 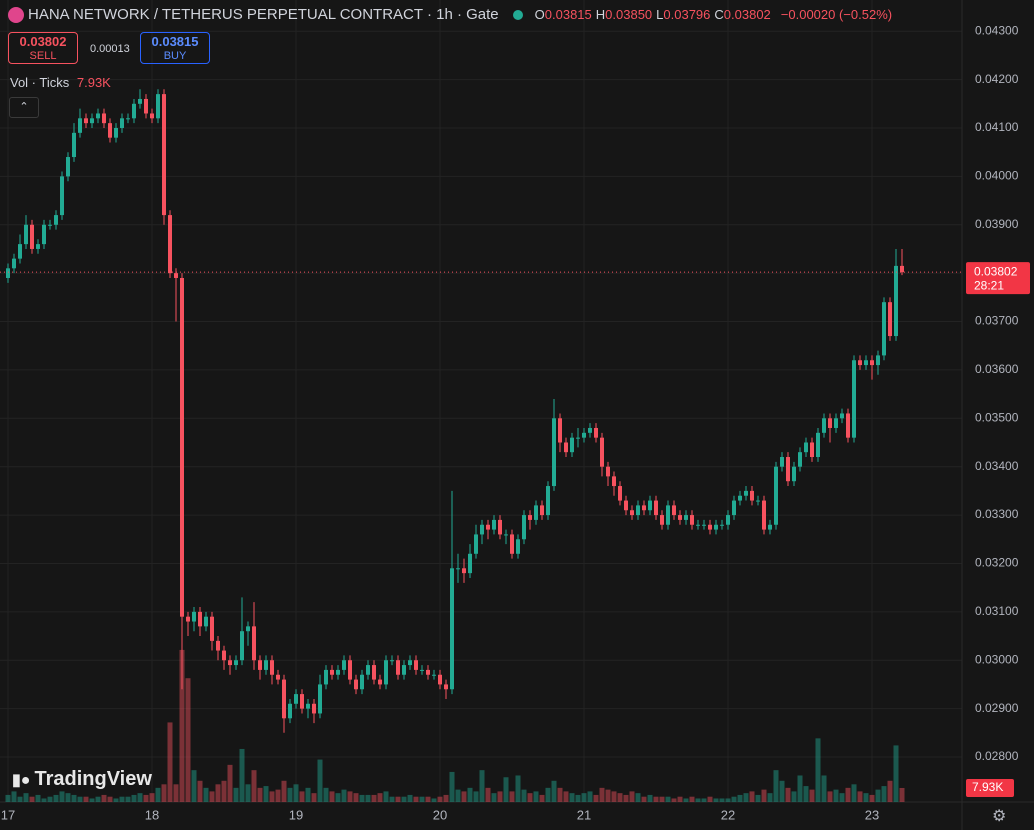 What do you see at coordinates (93, 779) in the screenshot?
I see `watermark-text: TradingView` at bounding box center [93, 779].